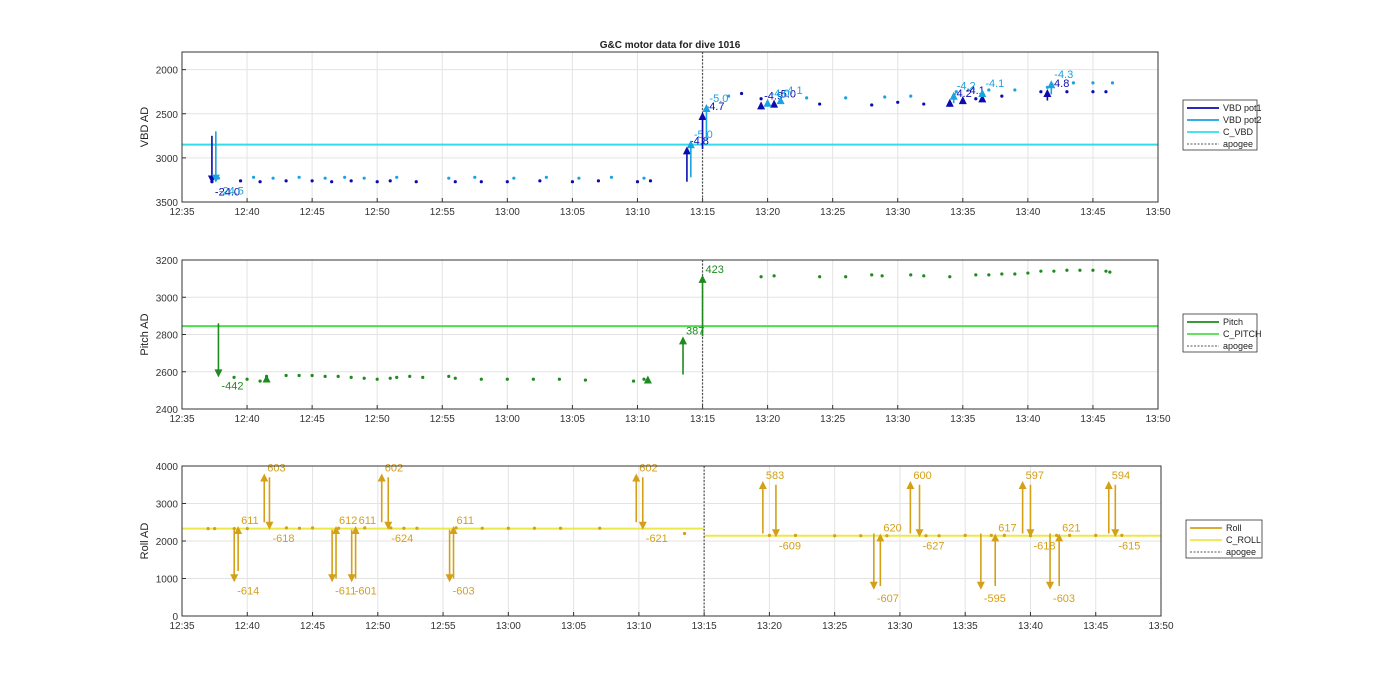 The image size is (1400, 693). What do you see at coordinates (1007, 529) in the screenshot?
I see `move-label: 617` at bounding box center [1007, 529].